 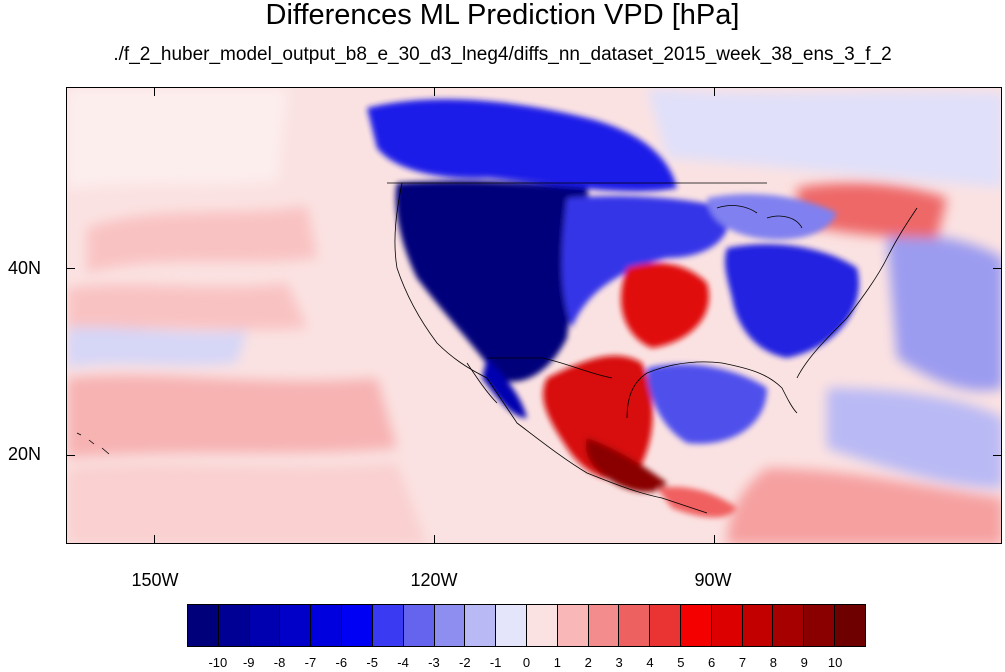 What do you see at coordinates (247, 503) in the screenshot?
I see `ocean-band-southwest` at bounding box center [247, 503].